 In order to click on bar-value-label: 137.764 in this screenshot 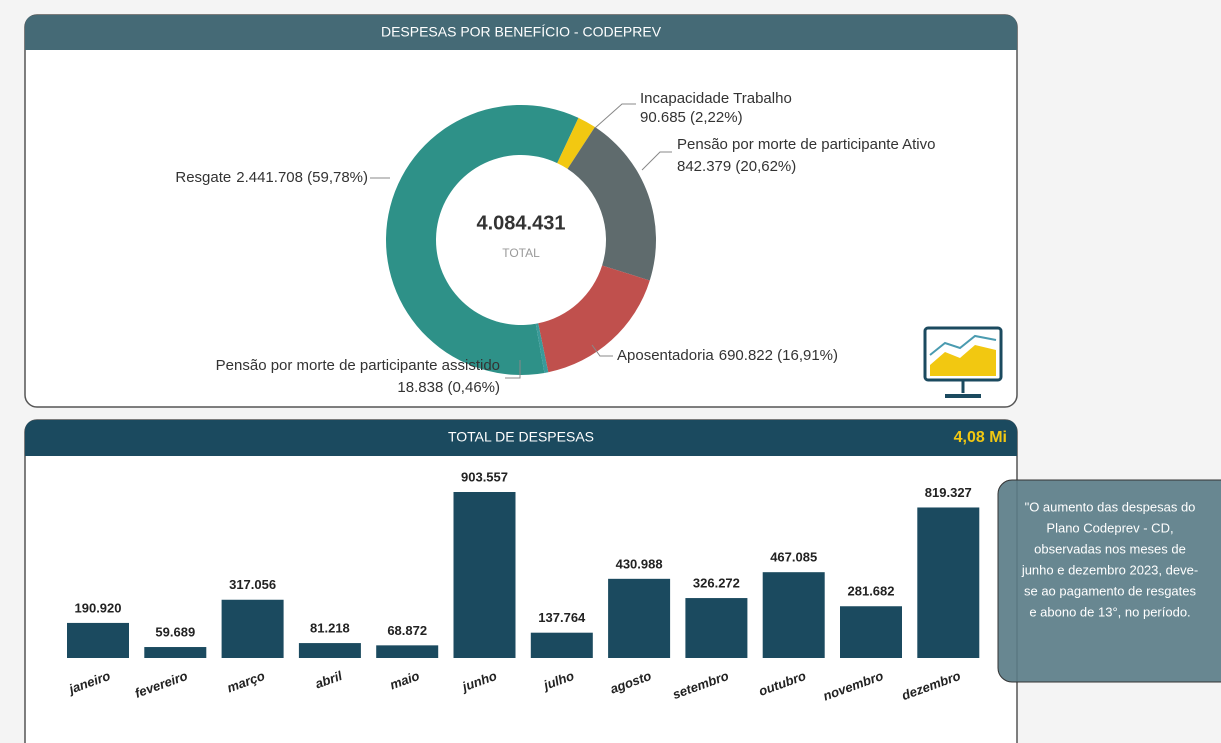, I will do `click(562, 617)`.